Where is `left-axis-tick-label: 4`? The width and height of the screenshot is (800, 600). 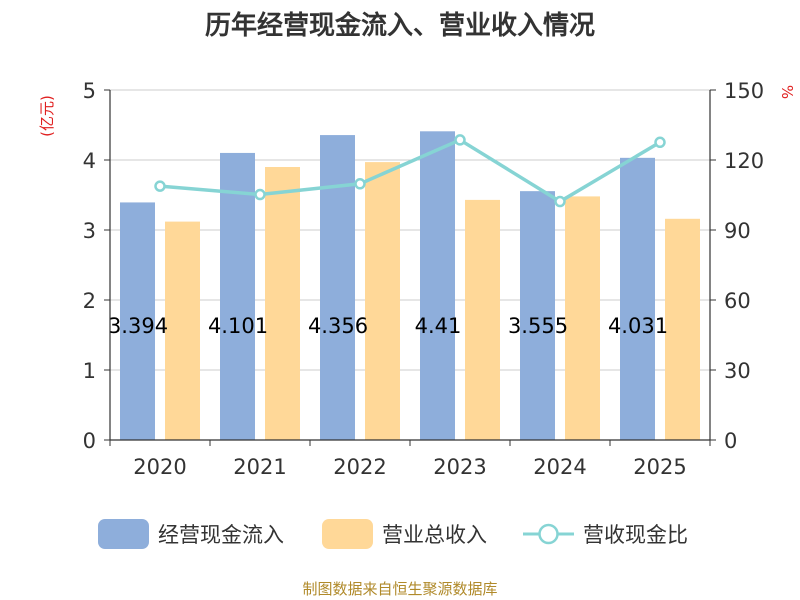 left-axis-tick-label: 4 is located at coordinates (89, 161).